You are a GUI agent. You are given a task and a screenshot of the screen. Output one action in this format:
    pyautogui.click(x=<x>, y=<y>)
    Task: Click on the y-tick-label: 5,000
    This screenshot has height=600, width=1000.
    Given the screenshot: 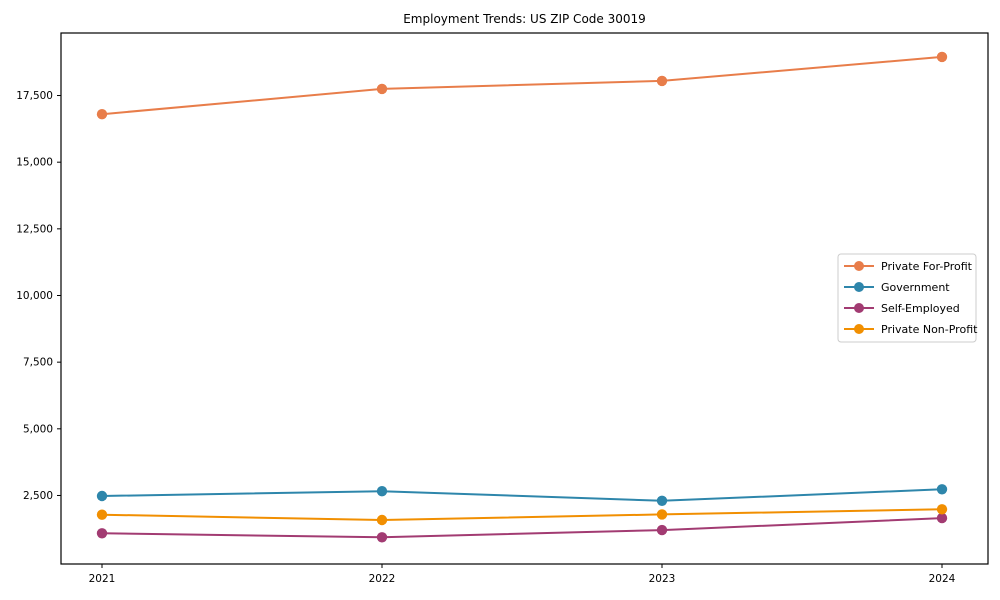 What is the action you would take?
    pyautogui.click(x=38, y=429)
    